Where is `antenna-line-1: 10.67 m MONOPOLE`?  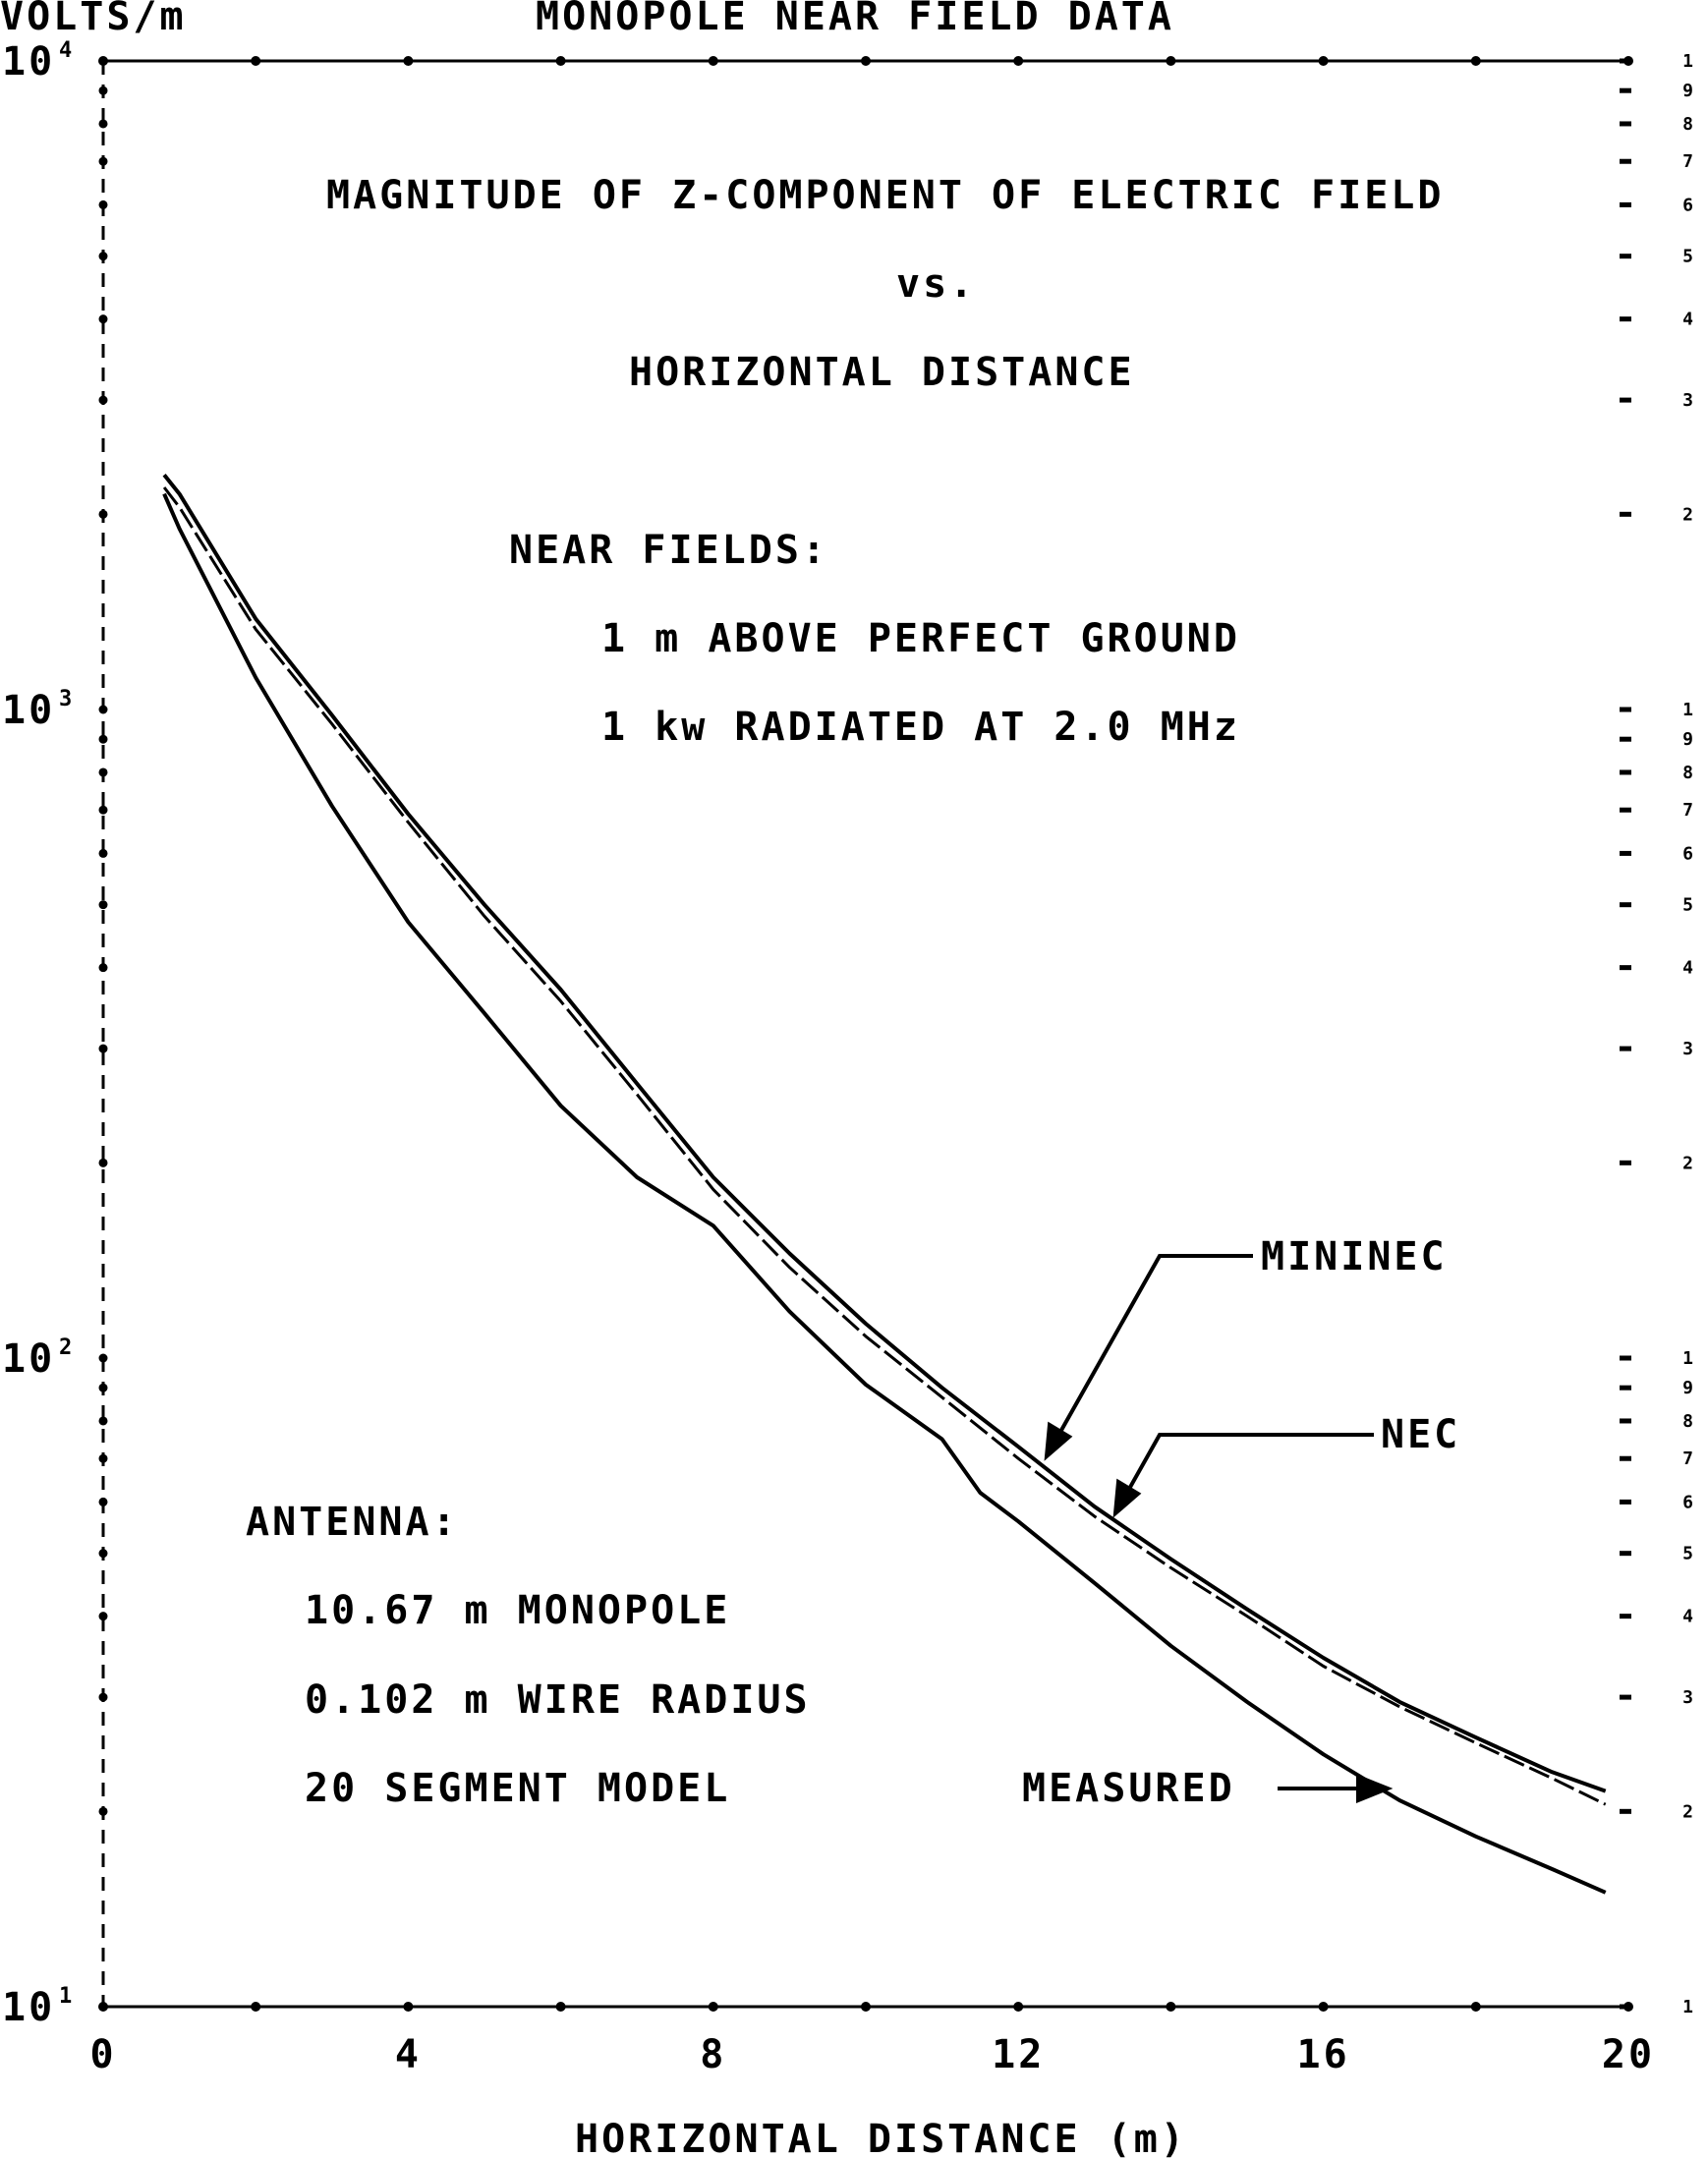 antenna-line-1: 10.67 m MONOPOLE is located at coordinates (517, 1610).